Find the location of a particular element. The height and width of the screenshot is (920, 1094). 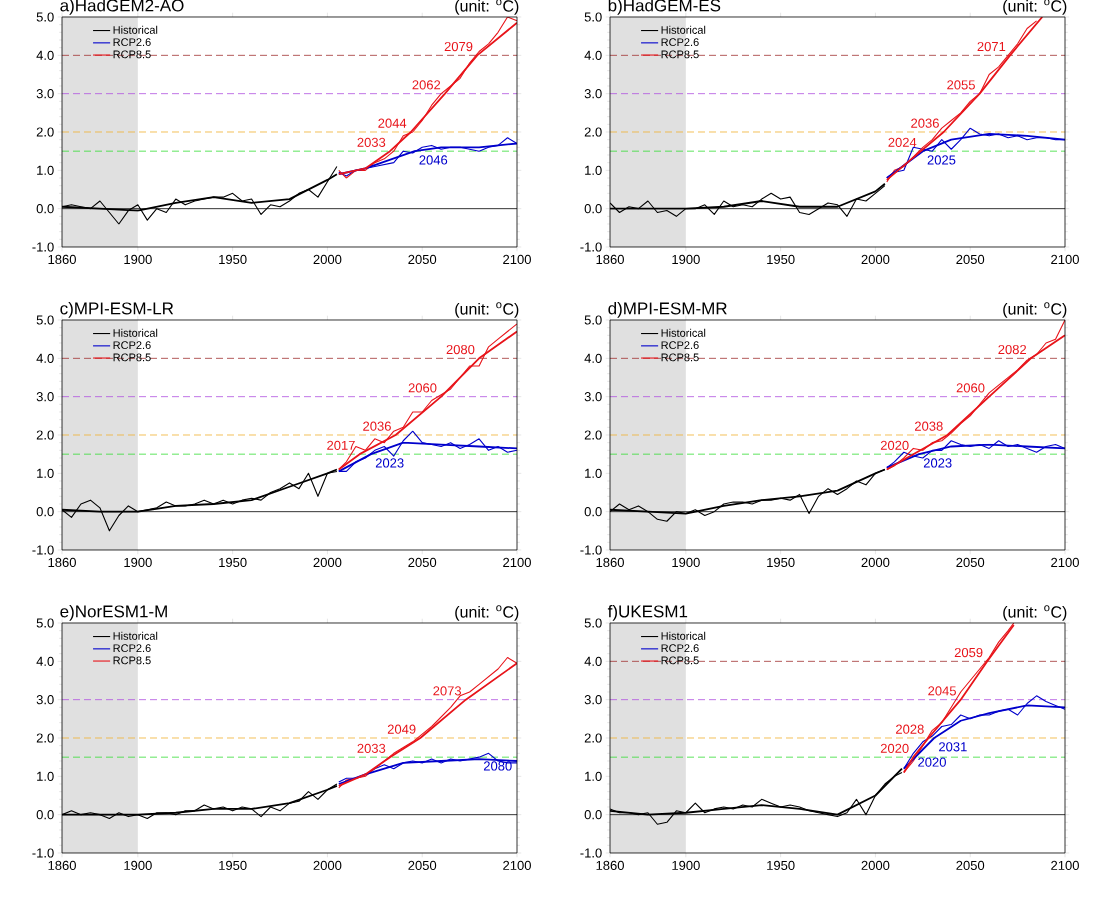

annotation: 2046 is located at coordinates (433, 160).